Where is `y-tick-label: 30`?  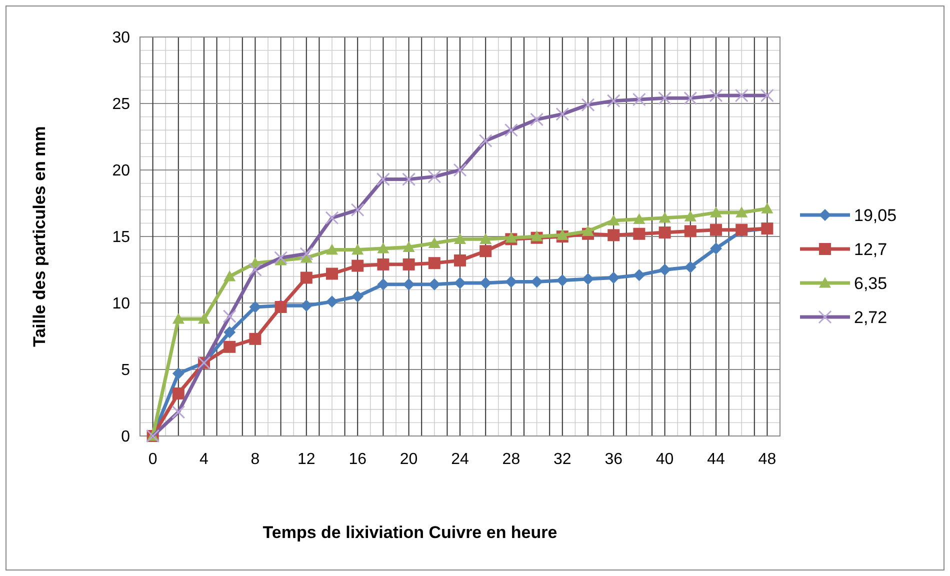
y-tick-label: 30 is located at coordinates (121, 38).